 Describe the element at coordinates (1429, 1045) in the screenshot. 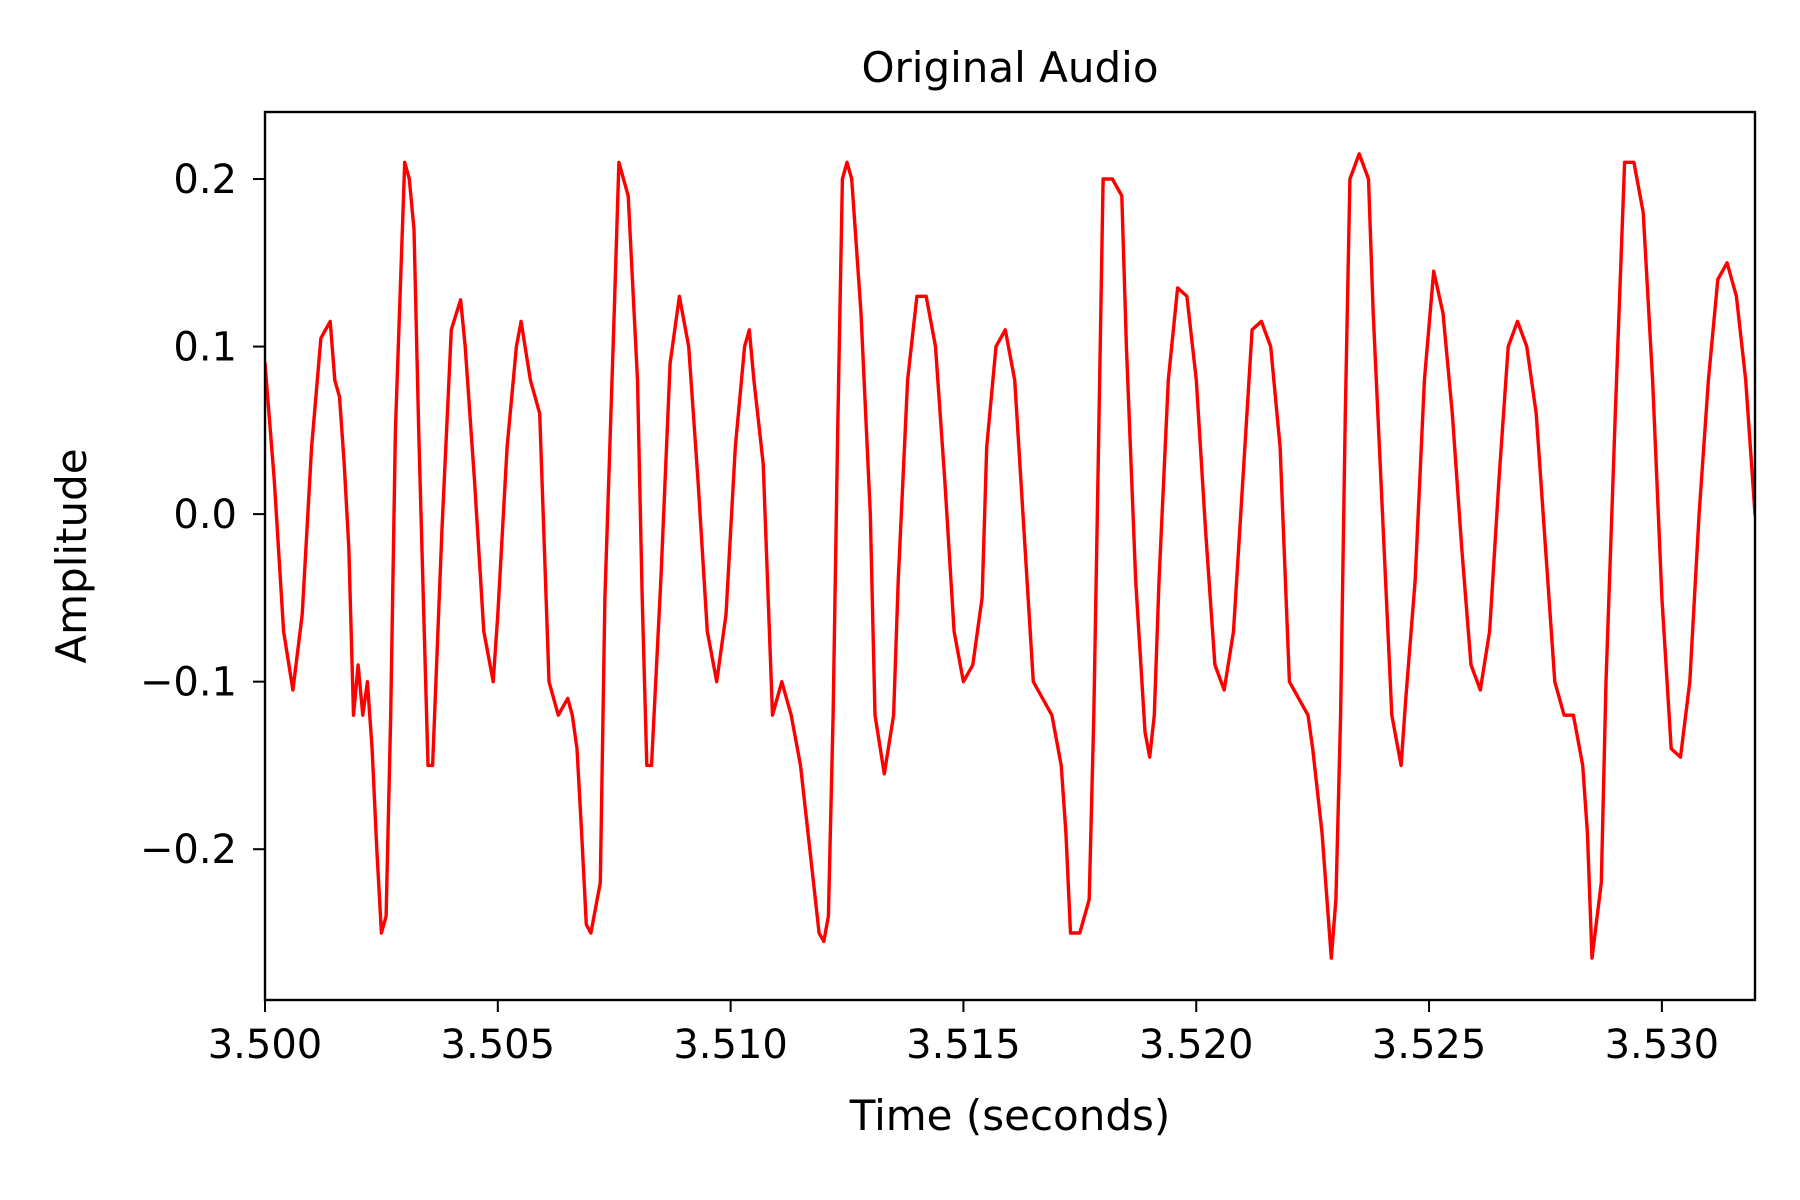

I see `x-tick-label: 3.525` at that location.